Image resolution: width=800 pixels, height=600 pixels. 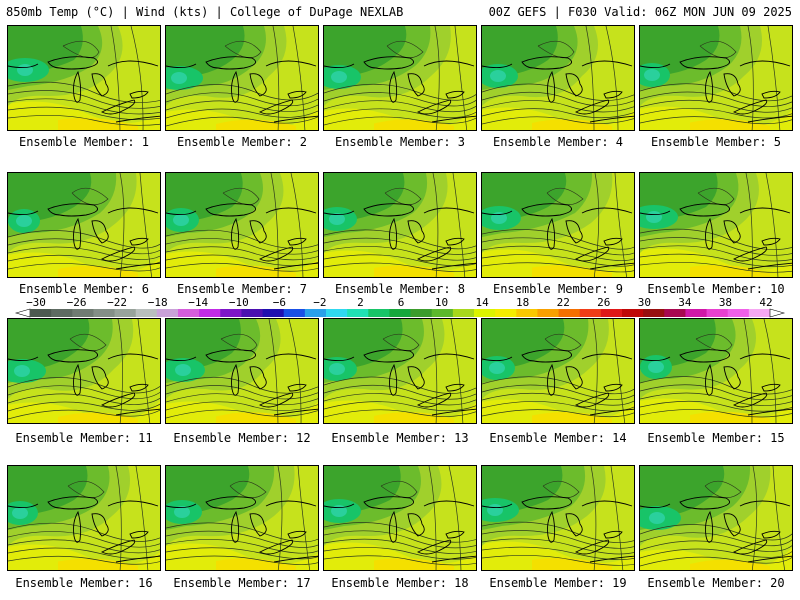 I want to click on ensemble-member-label: Ensemble Member: 4, so click(x=558, y=142).